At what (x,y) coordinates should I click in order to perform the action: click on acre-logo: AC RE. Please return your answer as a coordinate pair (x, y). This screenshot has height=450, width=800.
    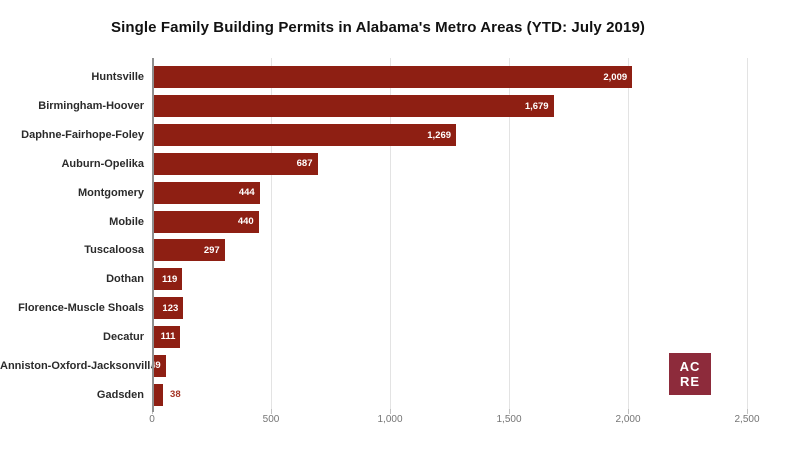
    Looking at the image, I should click on (690, 374).